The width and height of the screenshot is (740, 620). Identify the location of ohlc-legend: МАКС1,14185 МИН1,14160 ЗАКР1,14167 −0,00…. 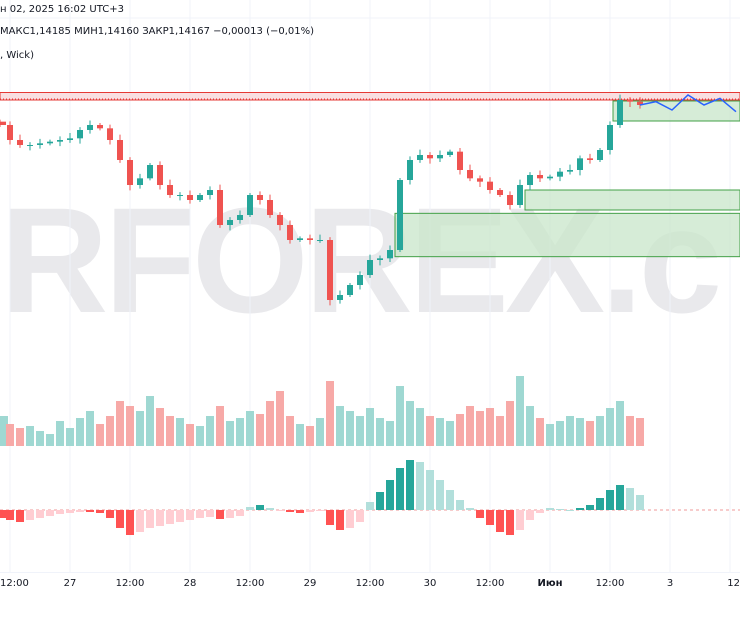
(157, 31).